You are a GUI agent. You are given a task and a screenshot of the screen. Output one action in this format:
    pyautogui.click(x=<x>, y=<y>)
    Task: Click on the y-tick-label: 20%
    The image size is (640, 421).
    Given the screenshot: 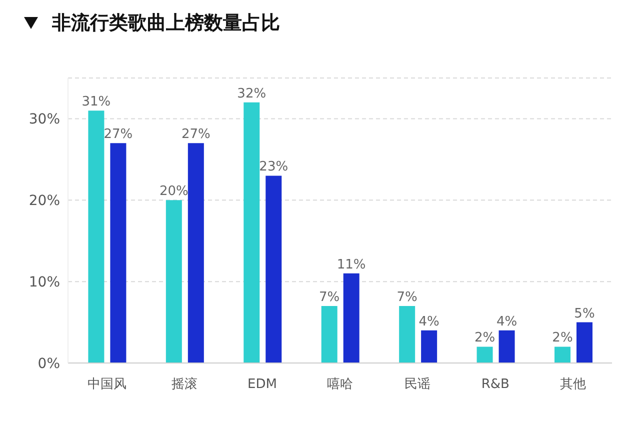 What is the action you would take?
    pyautogui.click(x=44, y=201)
    